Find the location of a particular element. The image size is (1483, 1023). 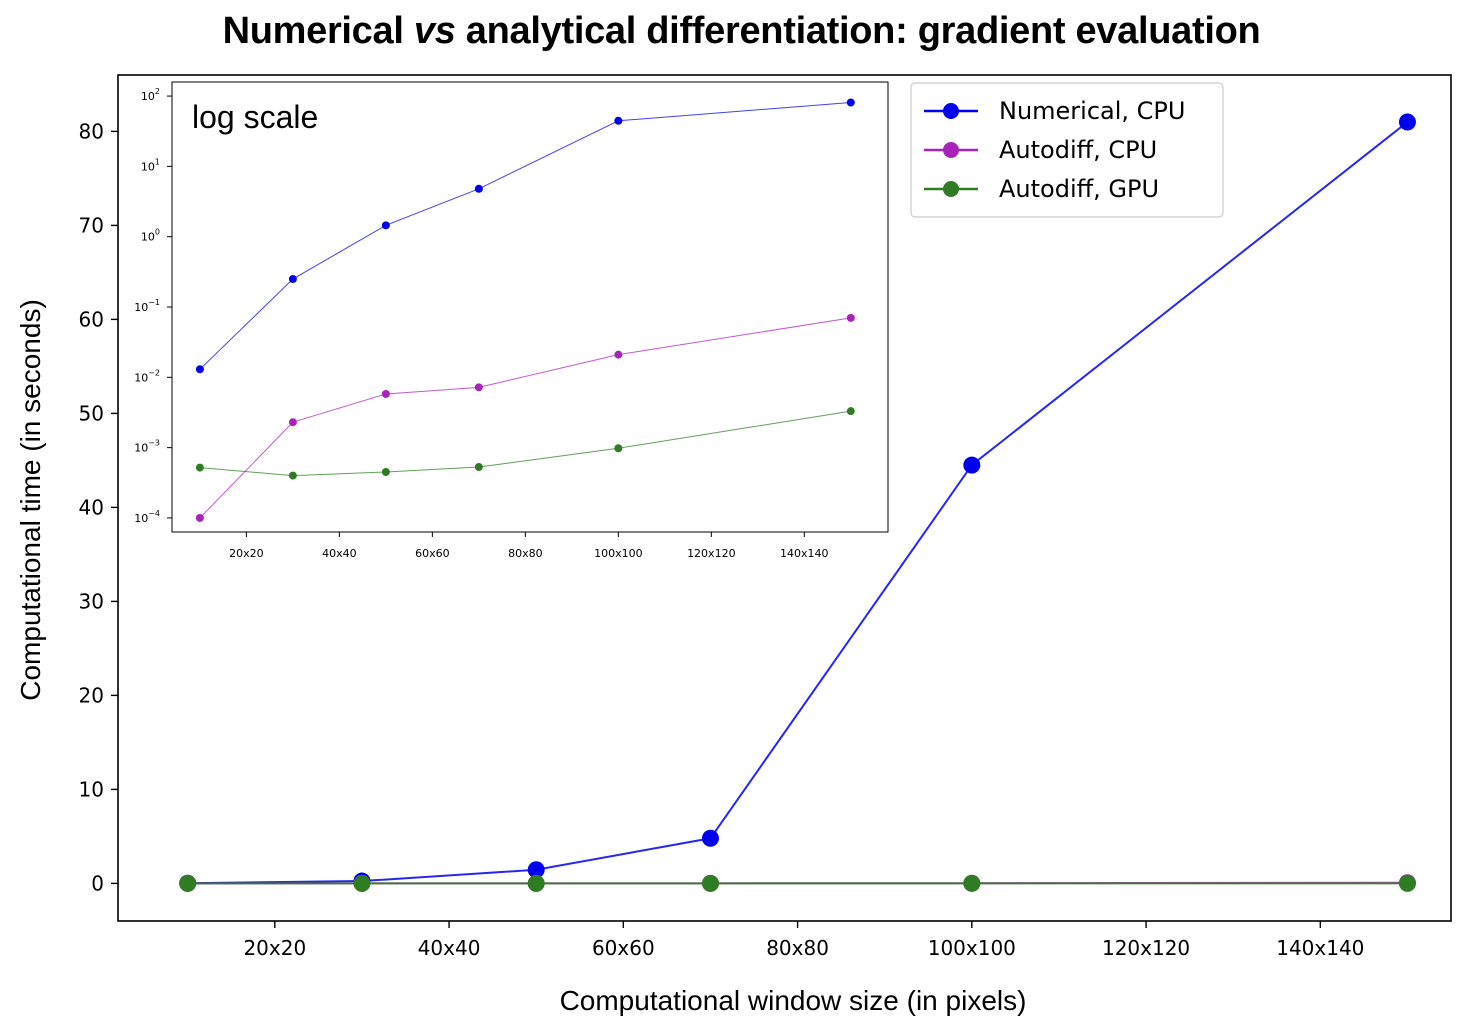

inset-y-tick-label: 10⁻⁴ is located at coordinates (147, 517).